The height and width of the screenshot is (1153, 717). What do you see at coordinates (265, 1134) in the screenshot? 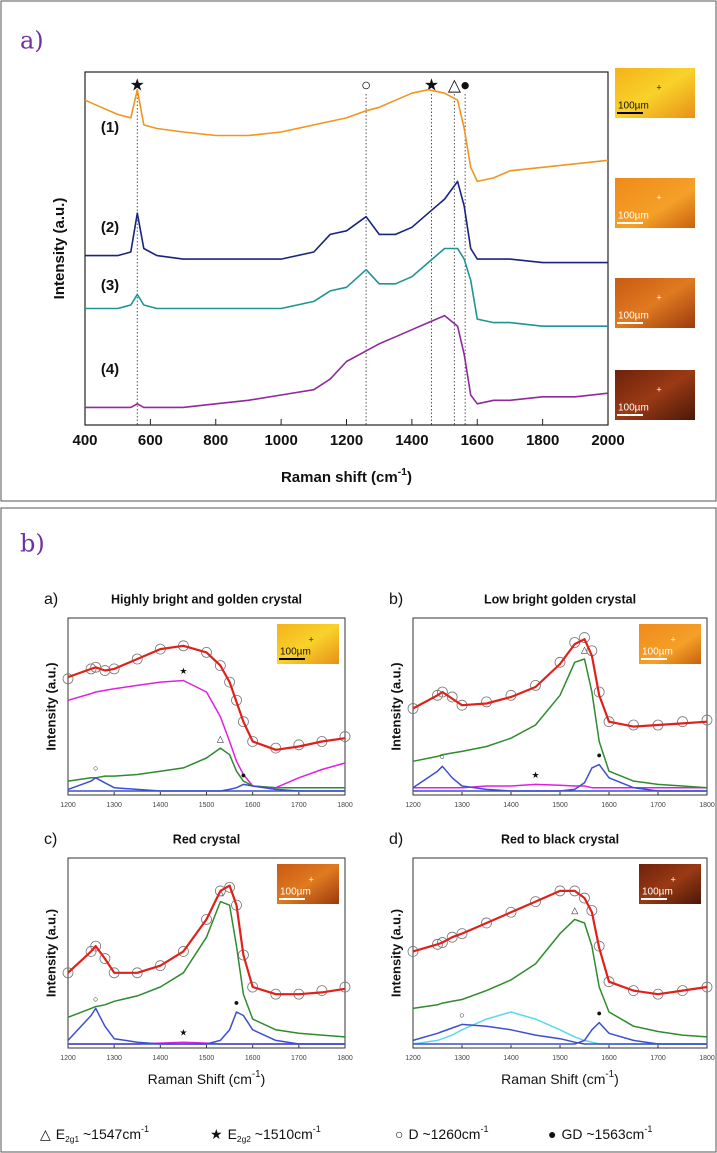
I see `legend-entry: ★ E2g2 ~1510cm-1` at bounding box center [265, 1134].